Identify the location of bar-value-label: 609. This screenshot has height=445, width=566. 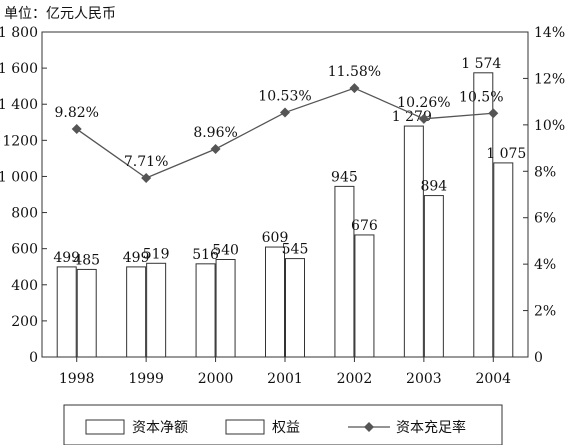
(275, 238).